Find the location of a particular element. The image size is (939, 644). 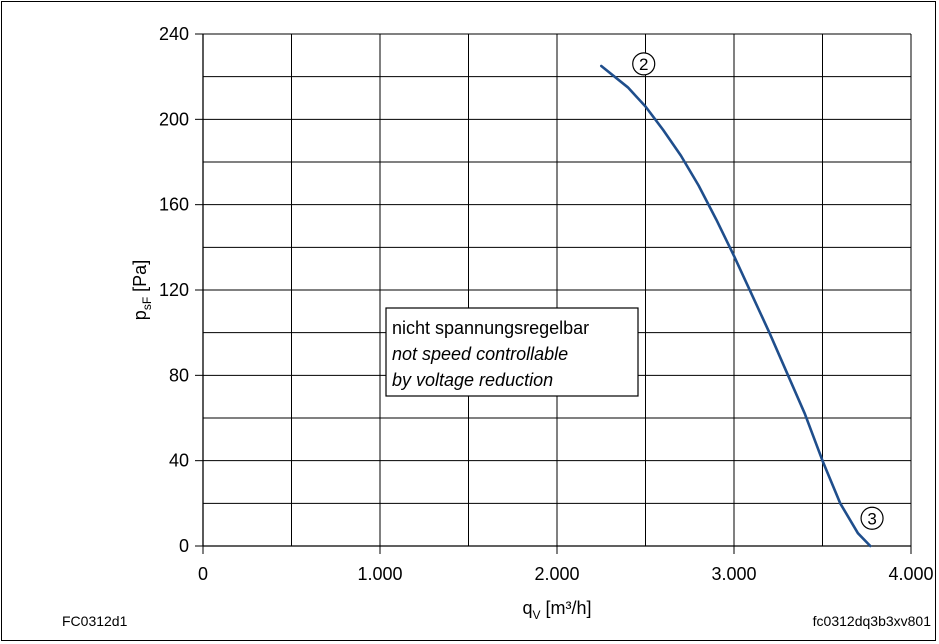

y-tick-label: 80 is located at coordinates (179, 375).